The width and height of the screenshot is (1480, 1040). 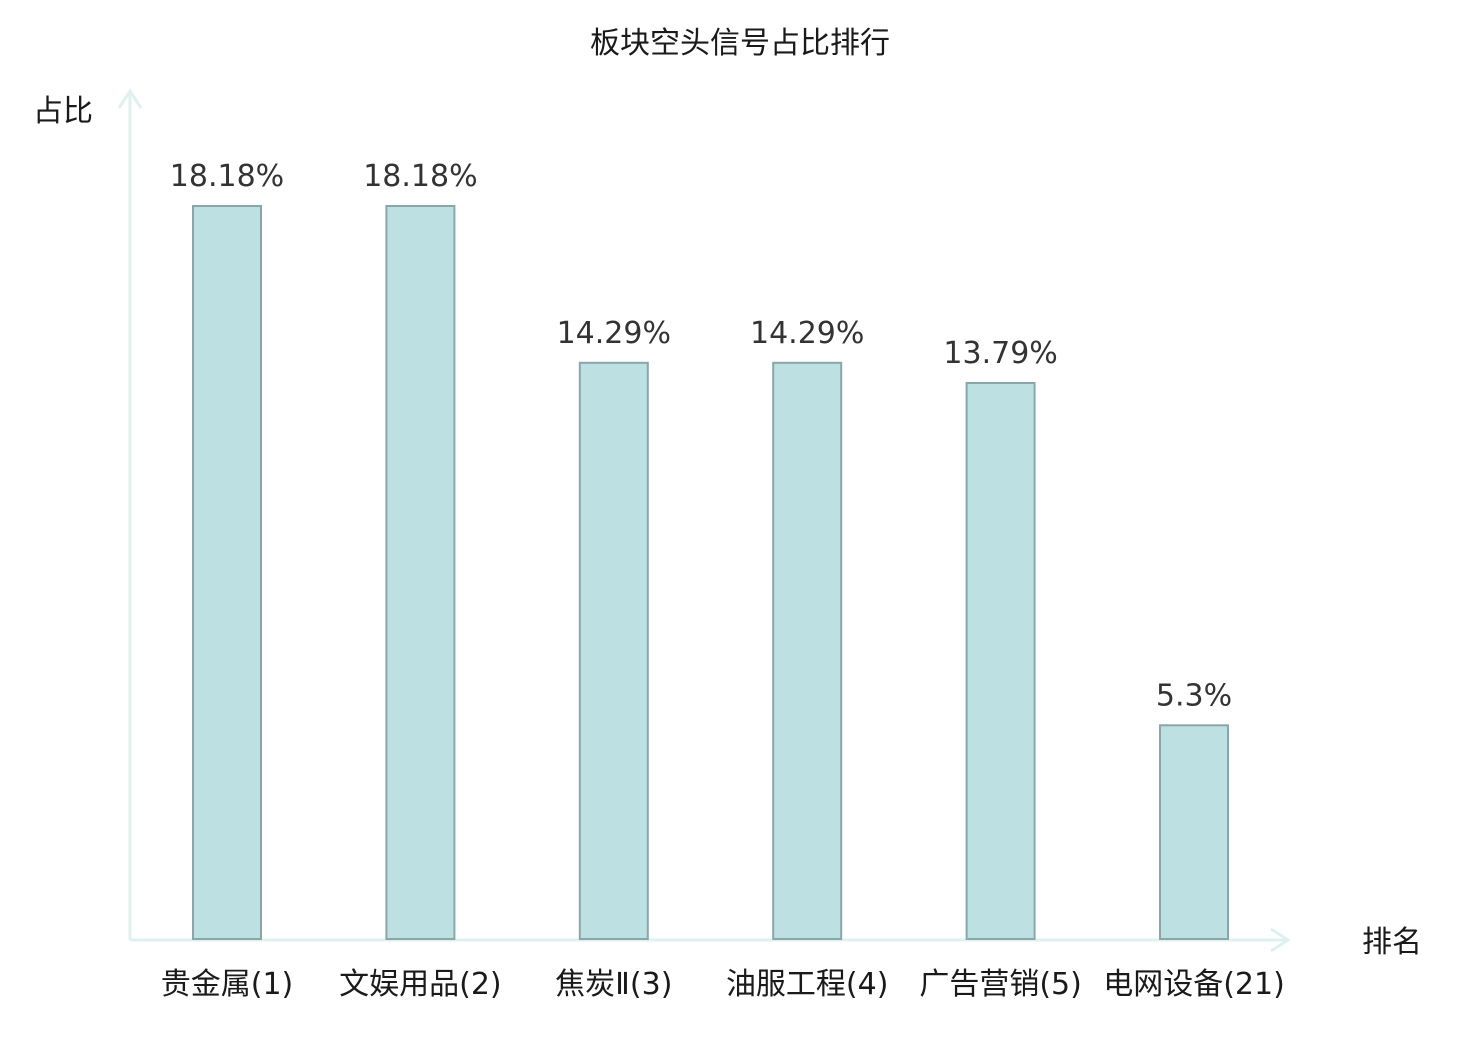 What do you see at coordinates (807, 984) in the screenshot?
I see `x-tick-label: 油服工程(4)` at bounding box center [807, 984].